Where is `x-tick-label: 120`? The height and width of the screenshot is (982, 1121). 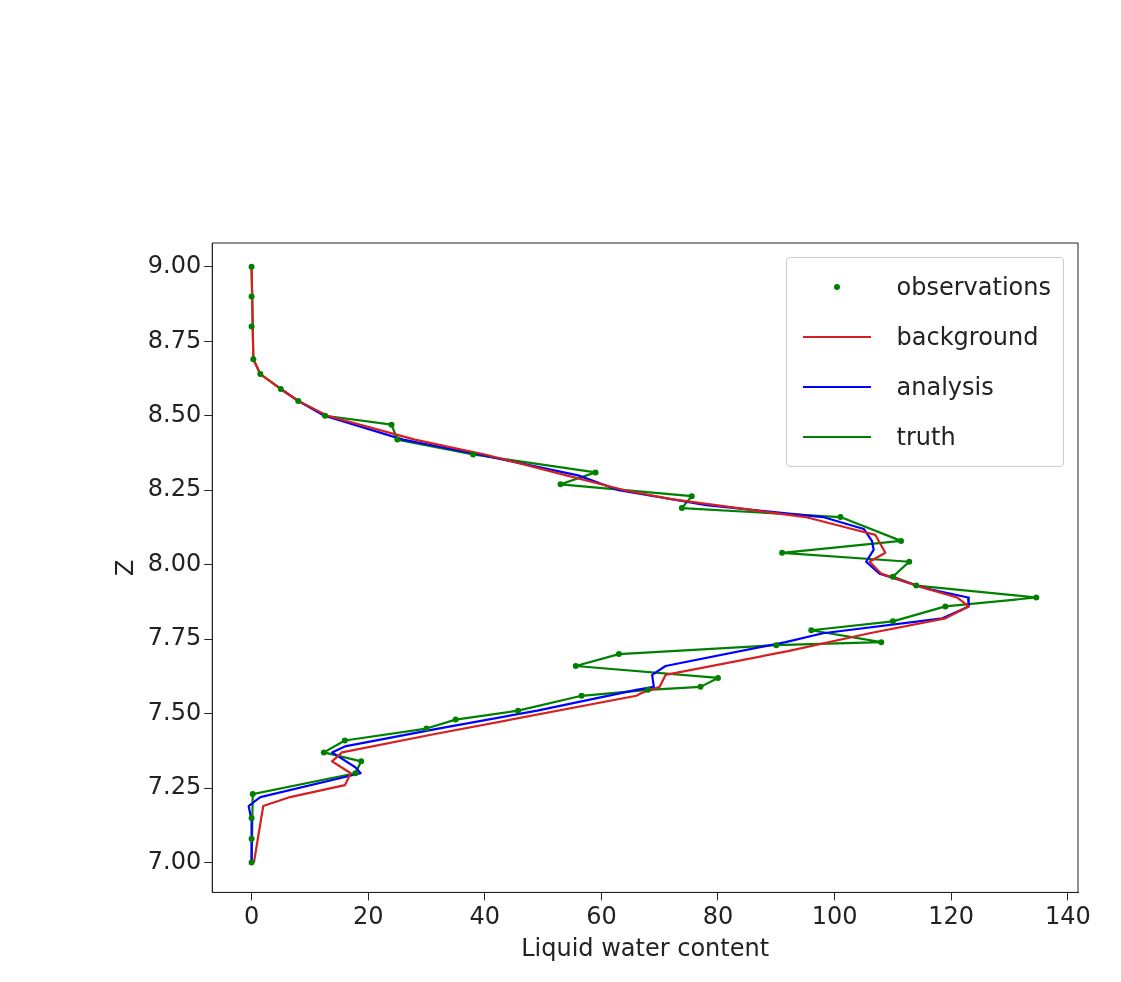 x-tick-label: 120 is located at coordinates (951, 916).